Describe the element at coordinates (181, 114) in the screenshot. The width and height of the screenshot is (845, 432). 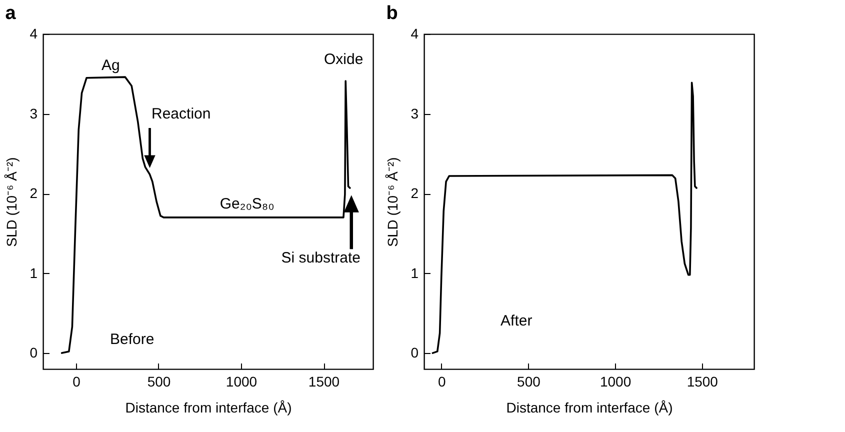
I see `annotation: Reaction` at that location.